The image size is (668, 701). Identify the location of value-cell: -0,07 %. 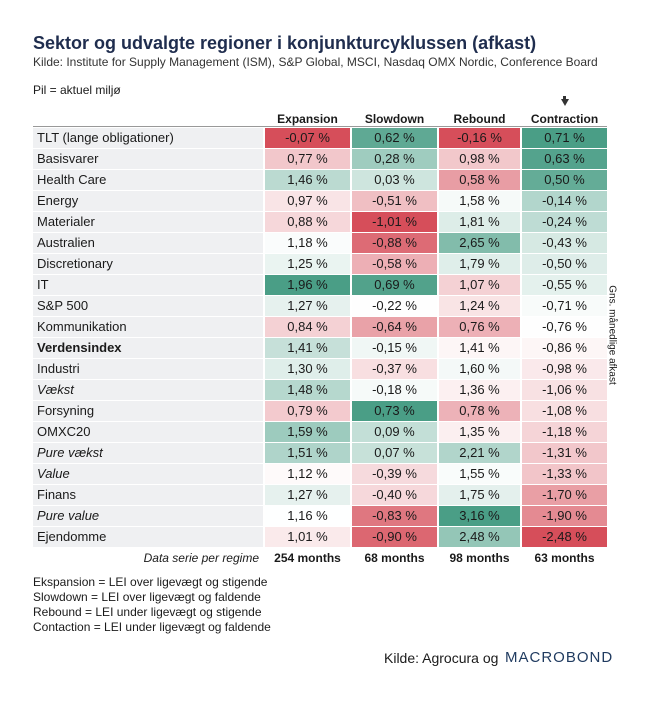
(307, 138).